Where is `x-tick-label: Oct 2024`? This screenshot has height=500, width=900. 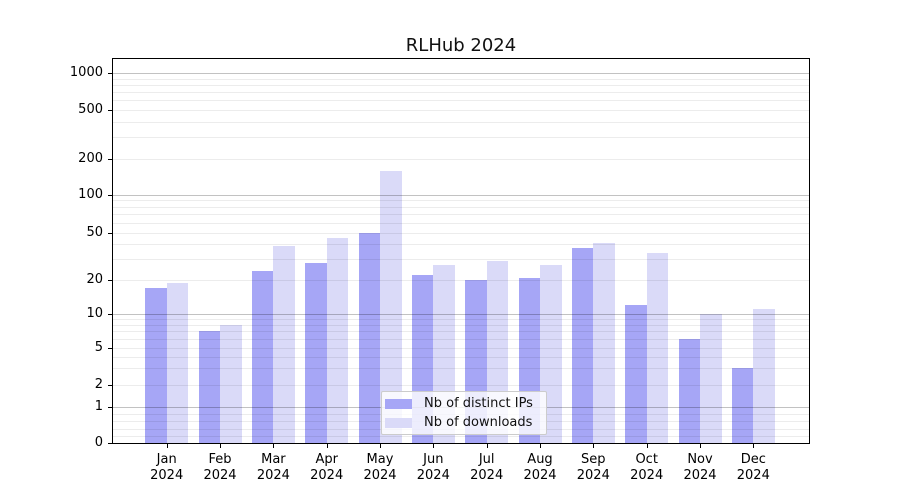 x-tick-label: Oct 2024 is located at coordinates (647, 468).